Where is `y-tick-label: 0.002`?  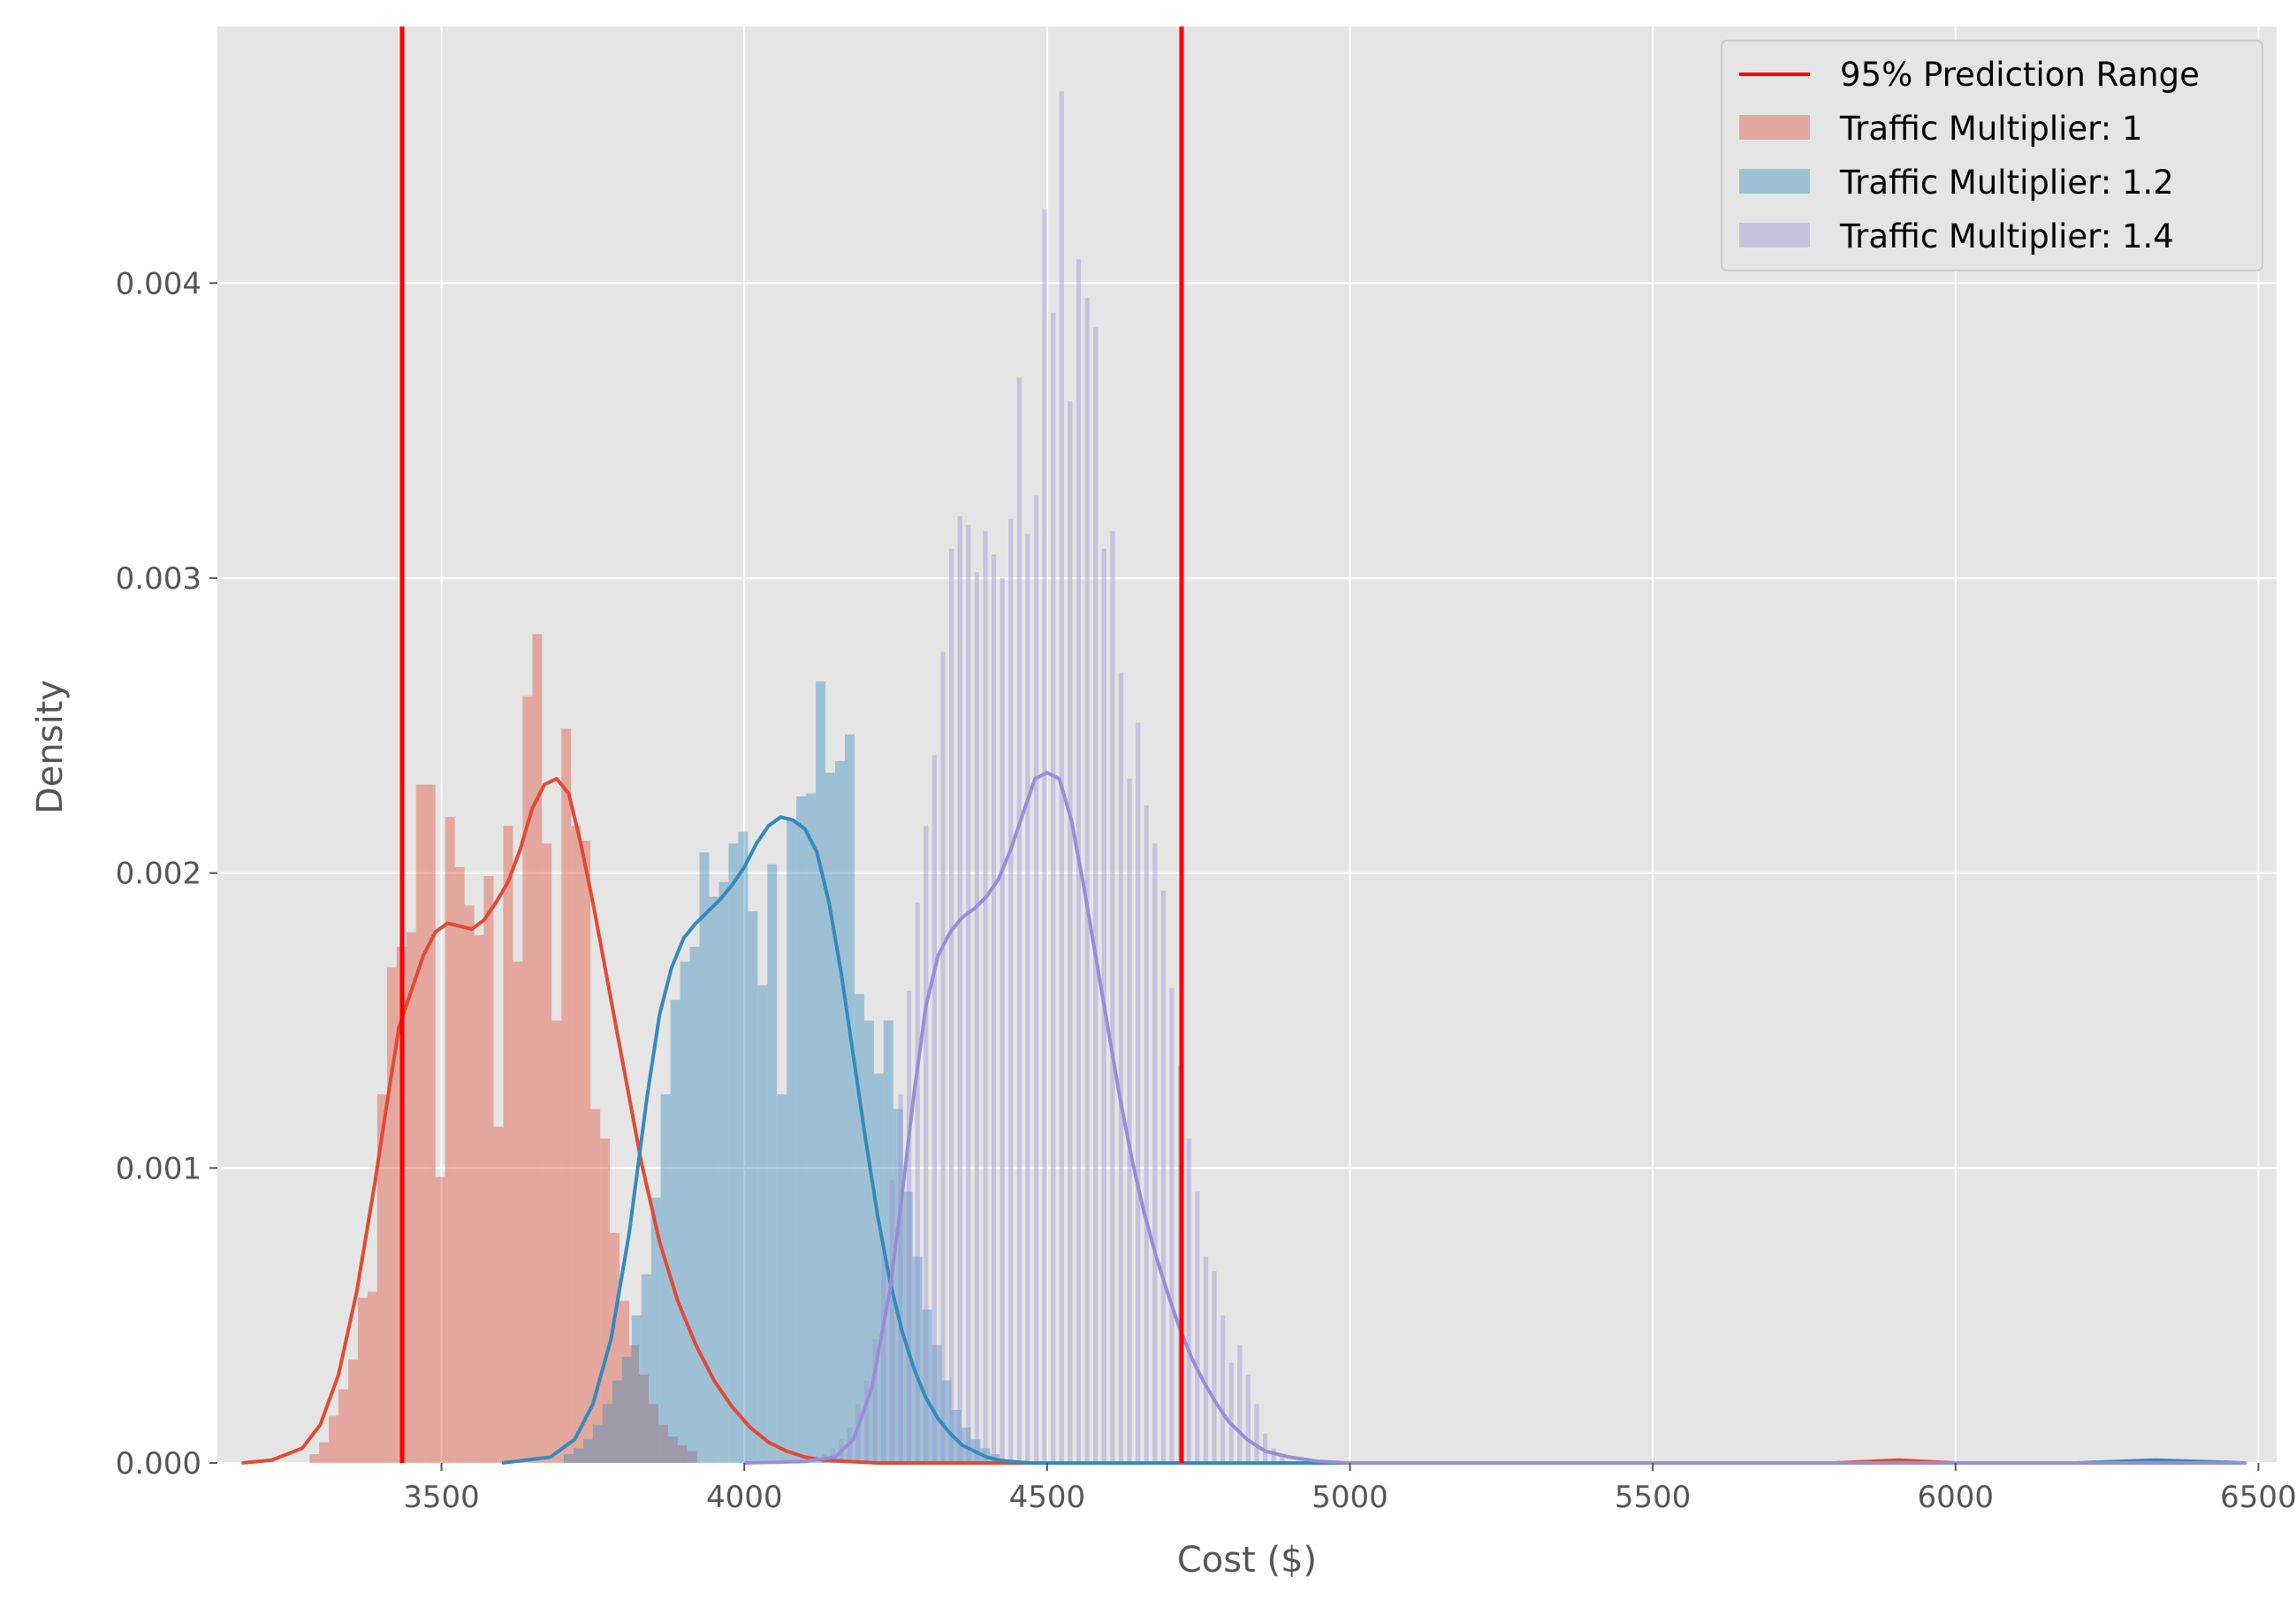 y-tick-label: 0.002 is located at coordinates (158, 874).